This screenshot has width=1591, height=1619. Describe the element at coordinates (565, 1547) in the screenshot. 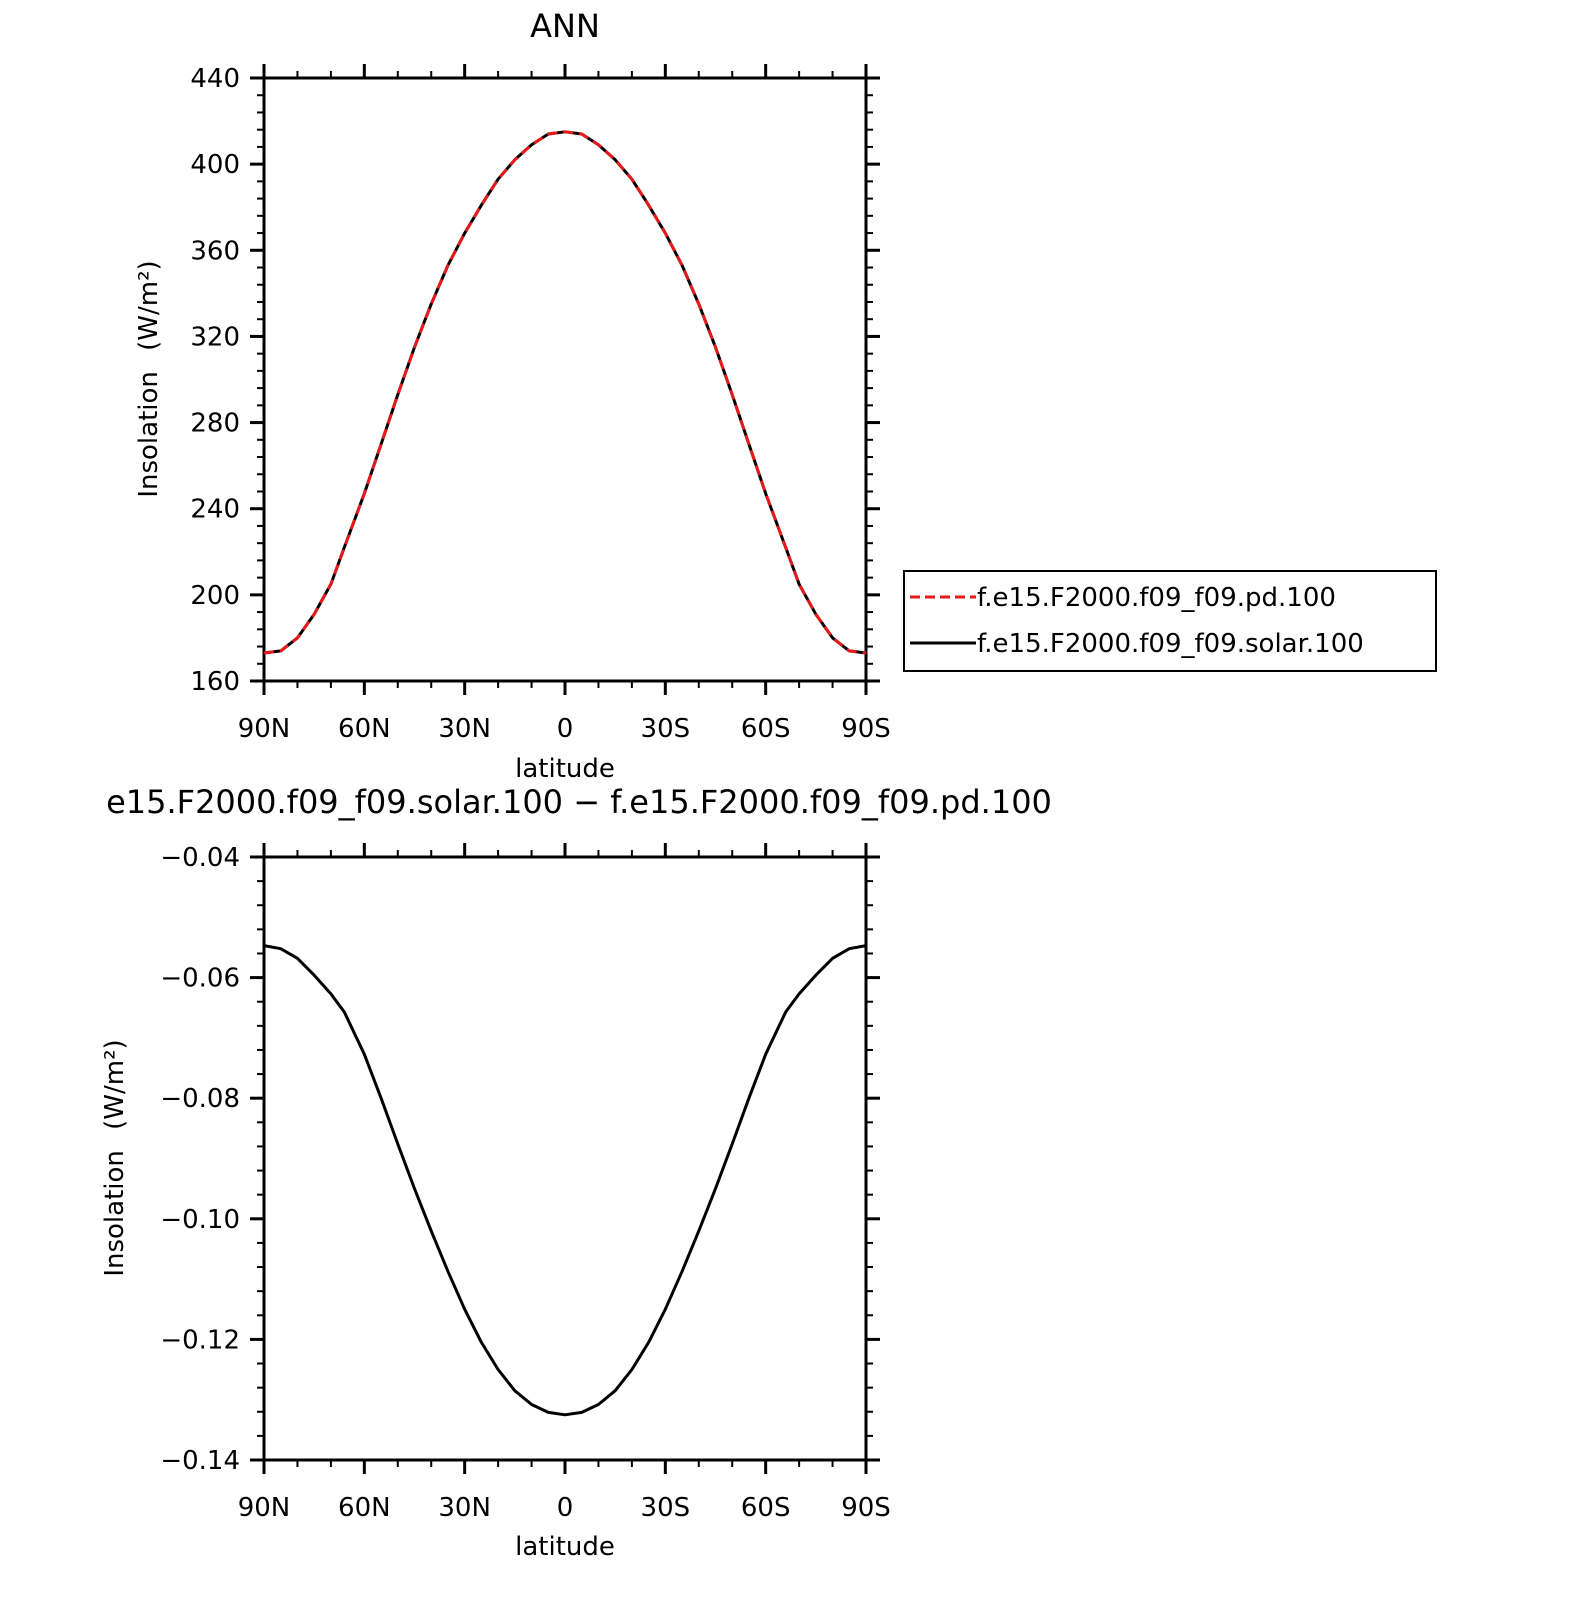

I see `panel-bottom-xlabel: latitude` at that location.